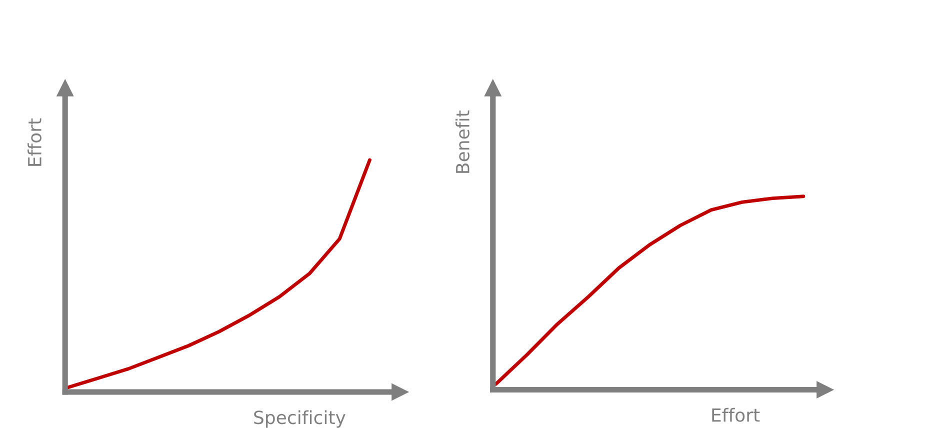  Describe the element at coordinates (300, 419) in the screenshot. I see `x-axis-title: Specificity` at that location.